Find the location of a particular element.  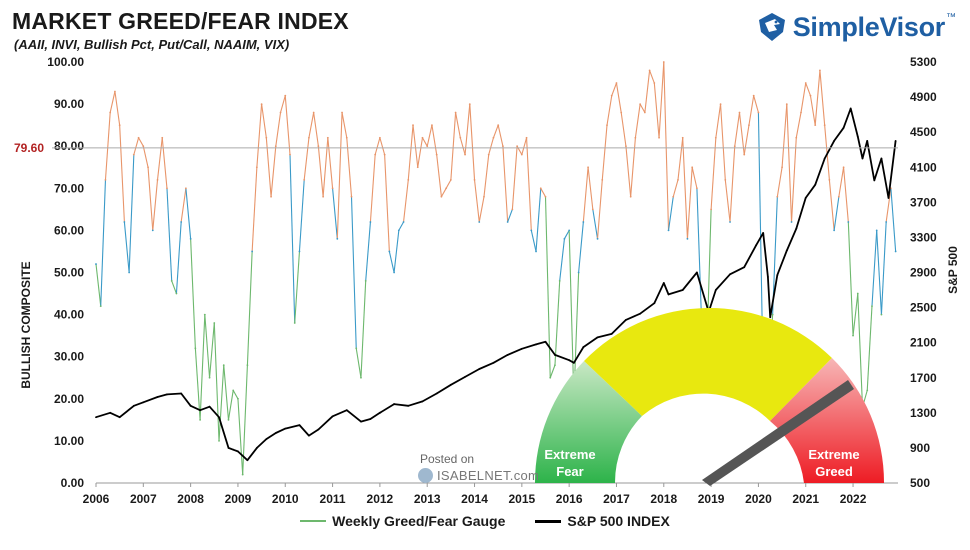

y2-tick-label: 3300 is located at coordinates (923, 237).